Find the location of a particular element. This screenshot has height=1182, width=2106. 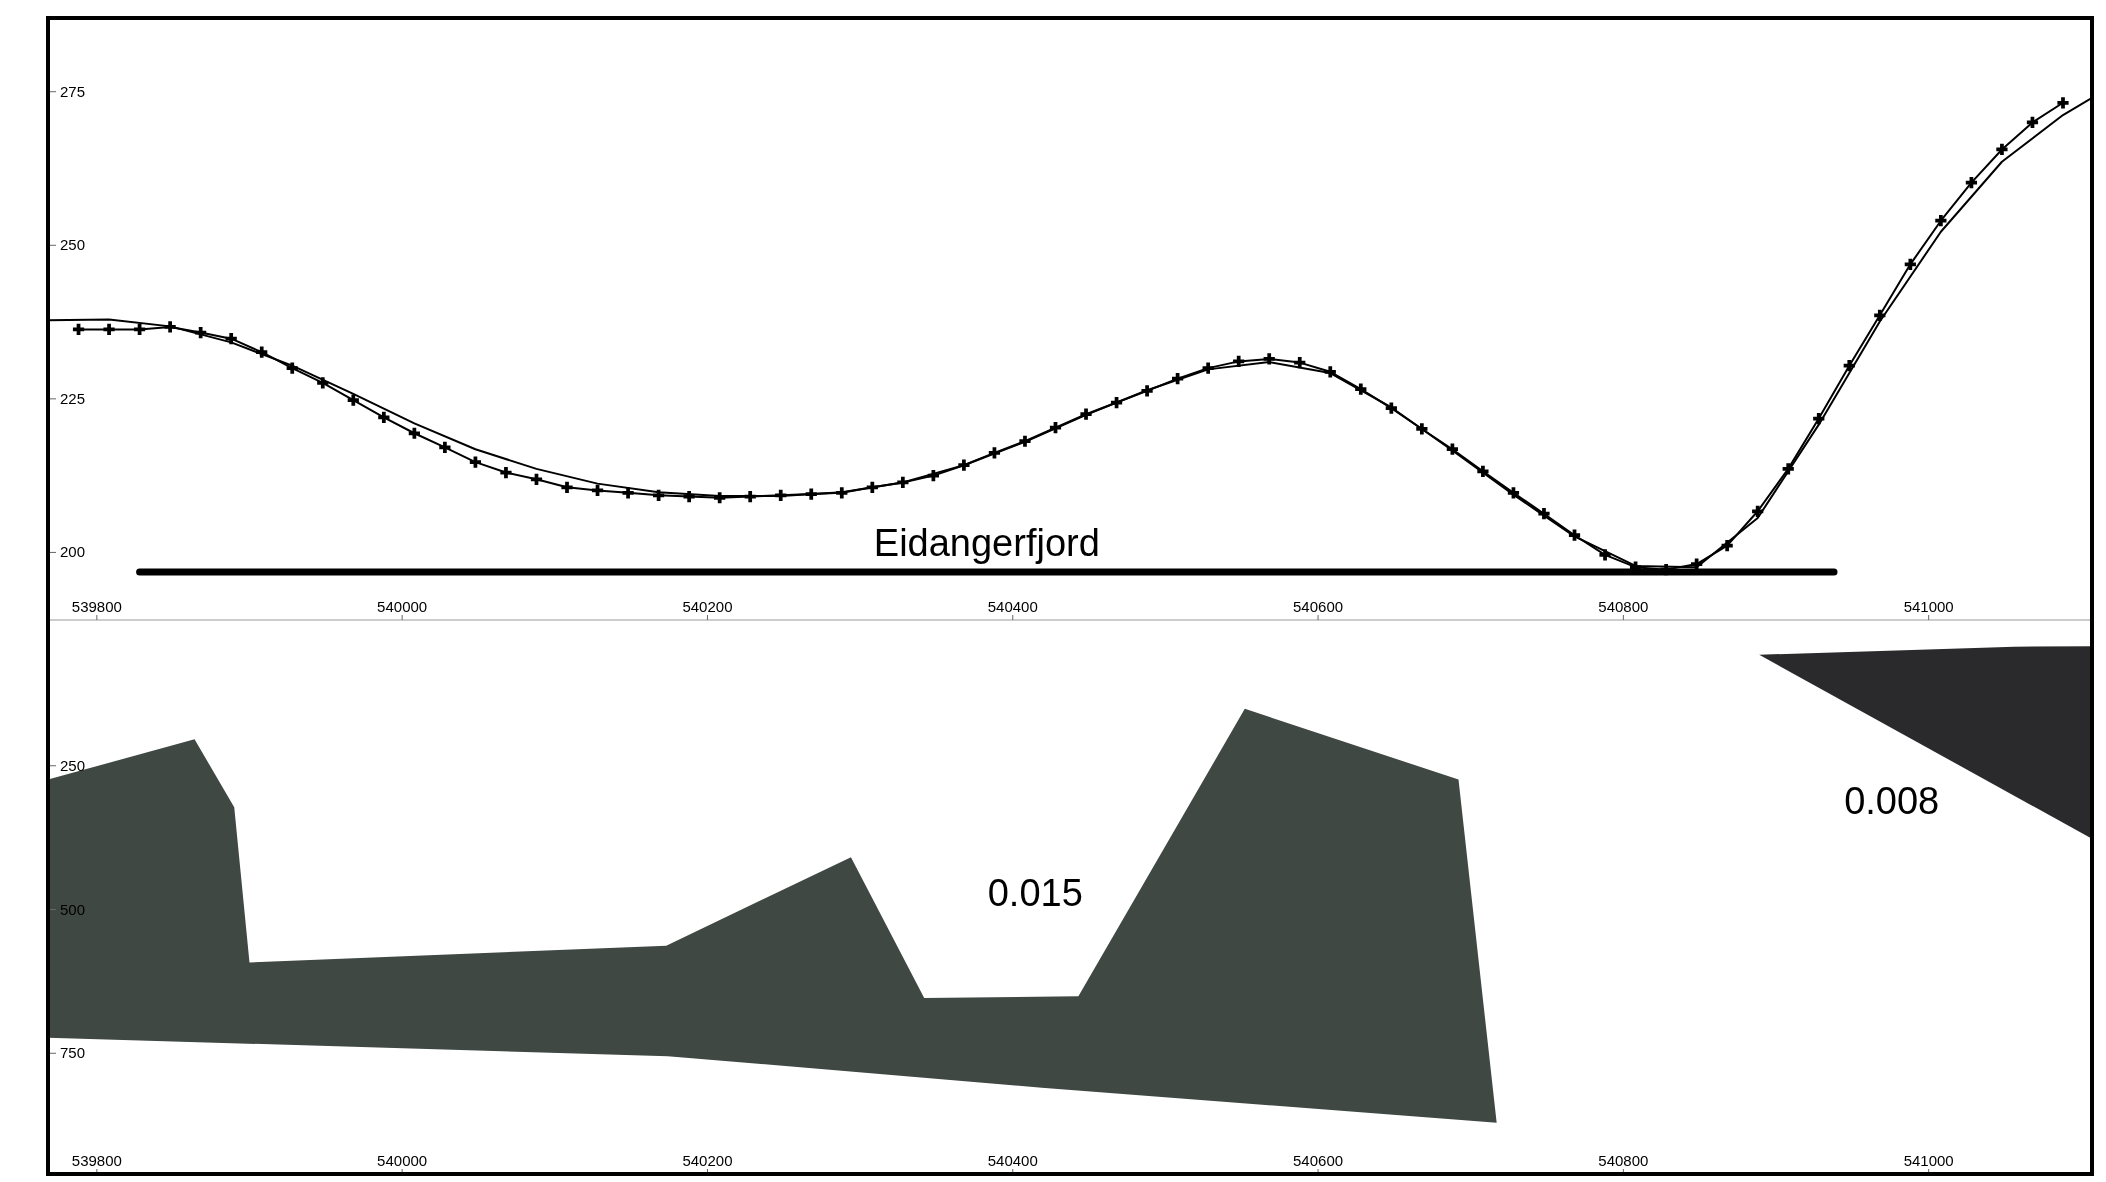

series-label: Eidangerfjord is located at coordinates (986, 543).